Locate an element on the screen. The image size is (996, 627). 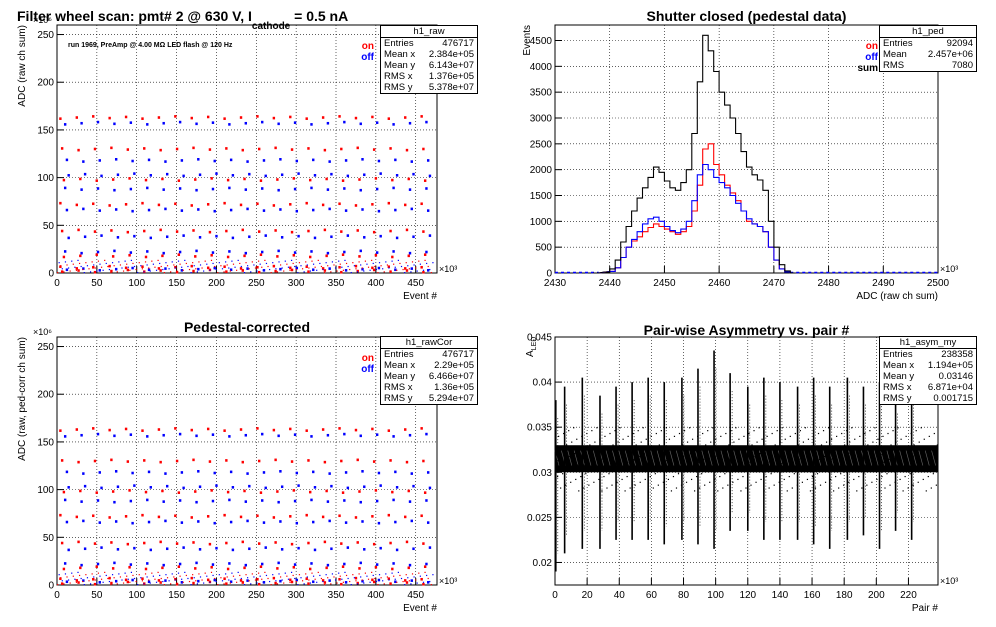
legend-on-label: on is located at coordinates (367, 46).